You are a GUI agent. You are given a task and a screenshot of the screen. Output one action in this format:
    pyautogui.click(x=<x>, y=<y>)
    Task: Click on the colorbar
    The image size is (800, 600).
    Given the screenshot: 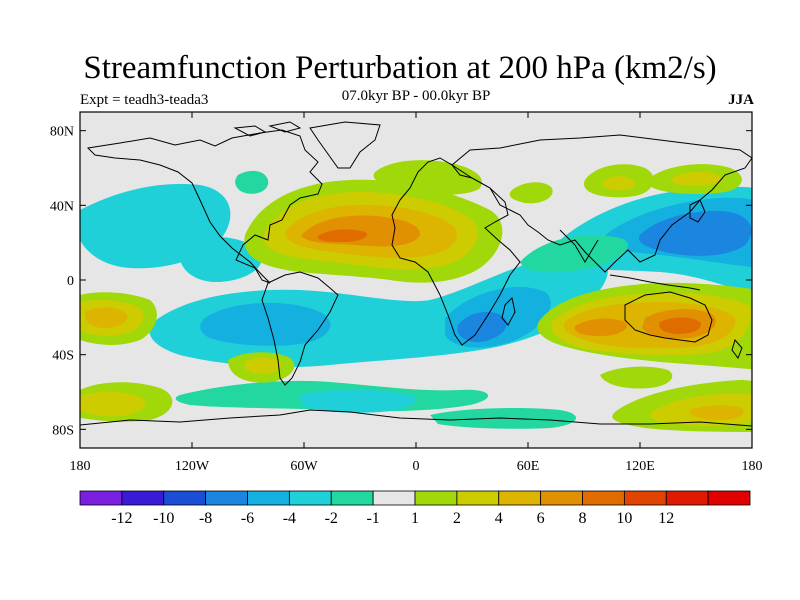 What is the action you would take?
    pyautogui.click(x=415, y=498)
    